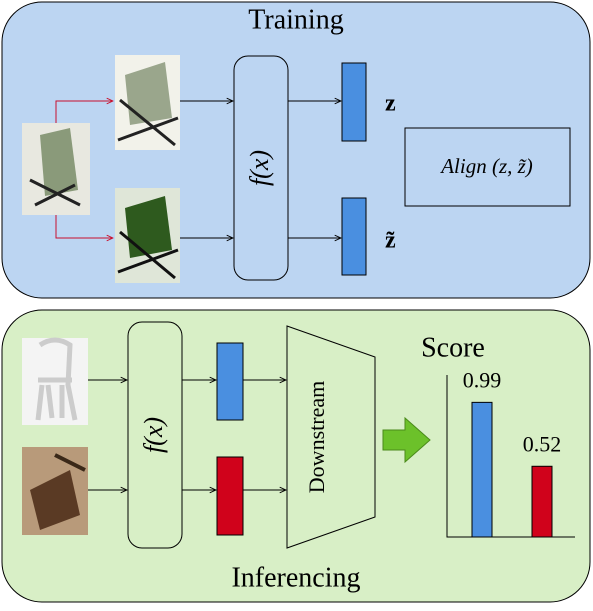  Describe the element at coordinates (542, 443) in the screenshot. I see `score-label: 0.52` at that location.